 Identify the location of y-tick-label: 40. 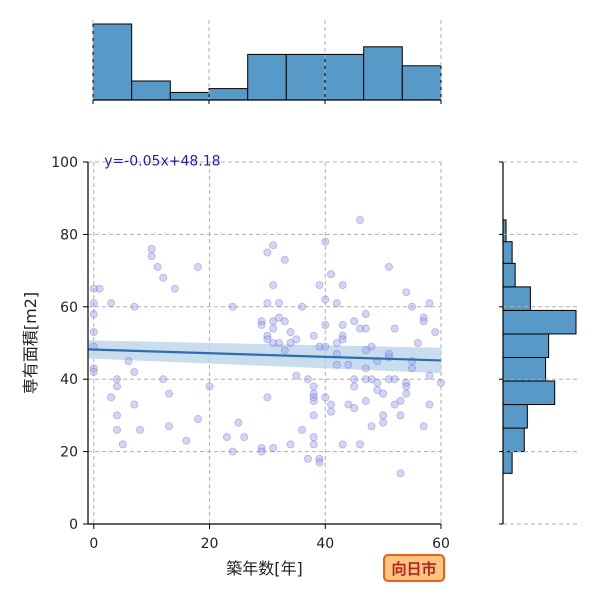
(69, 380).